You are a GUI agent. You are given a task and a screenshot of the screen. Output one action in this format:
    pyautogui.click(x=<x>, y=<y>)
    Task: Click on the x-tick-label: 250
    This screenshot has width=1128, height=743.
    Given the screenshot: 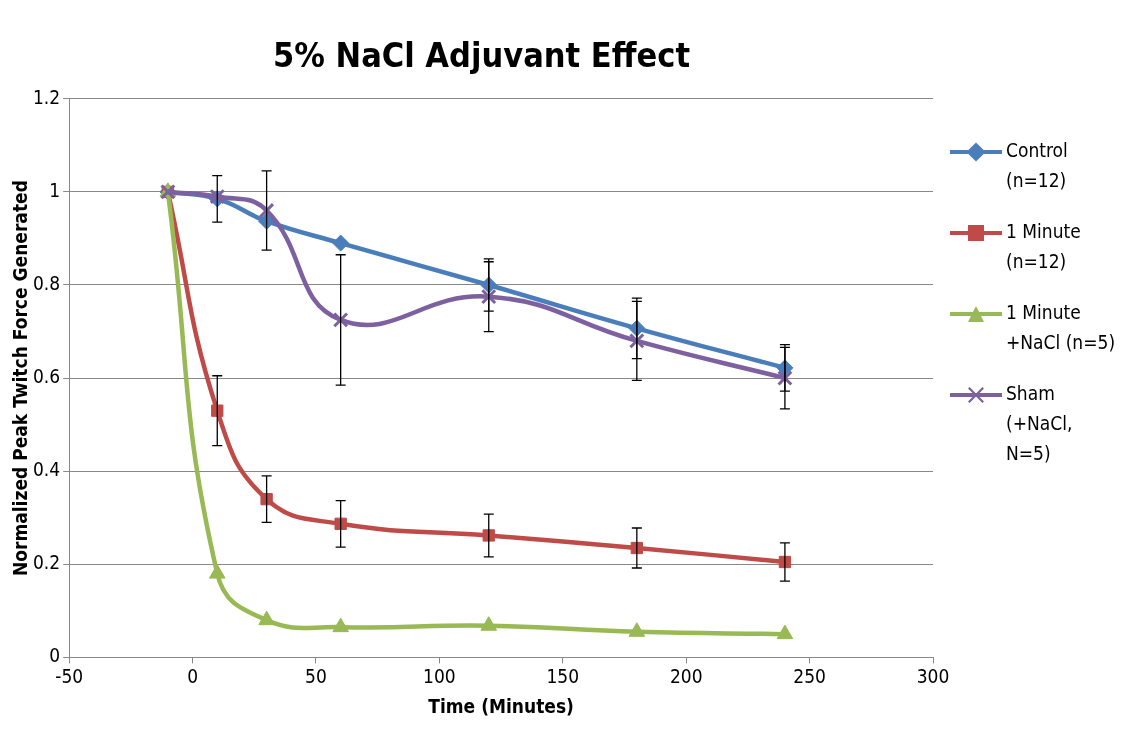 What is the action you would take?
    pyautogui.click(x=809, y=675)
    